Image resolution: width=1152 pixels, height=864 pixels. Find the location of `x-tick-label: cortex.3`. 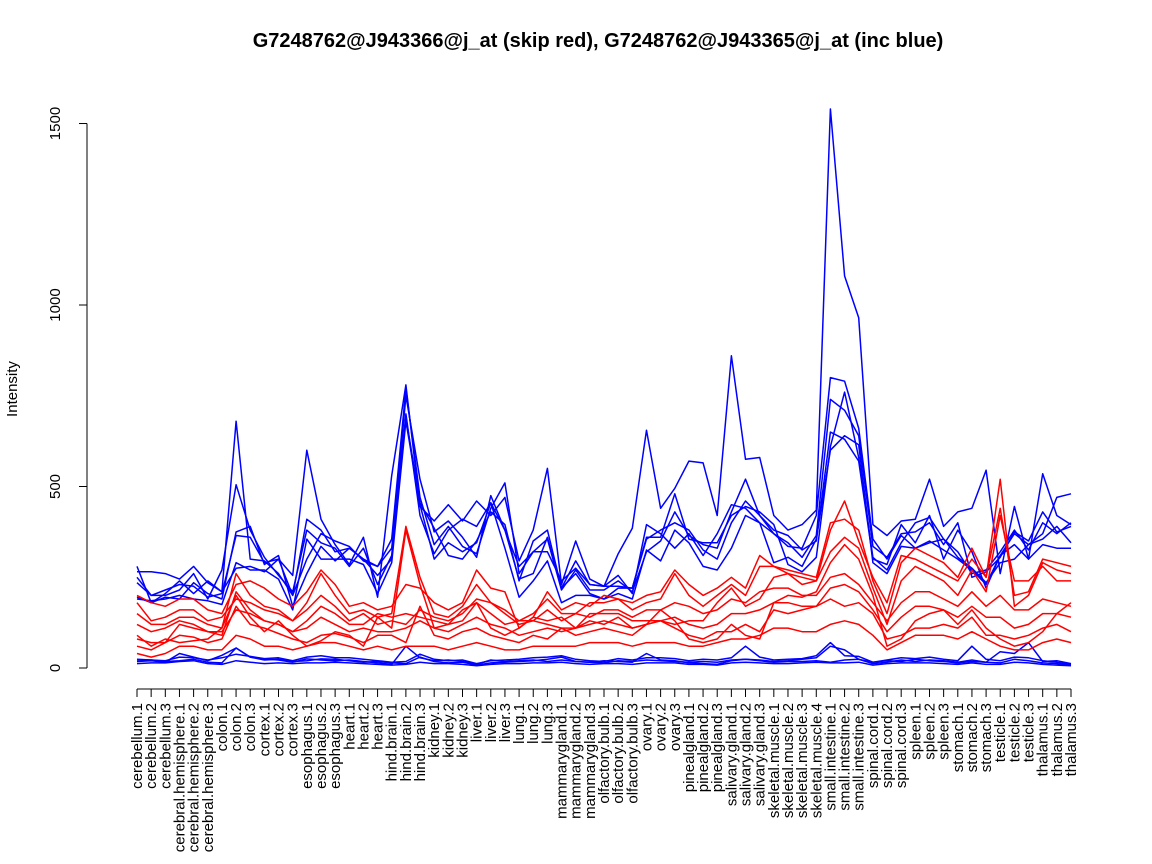

x-tick-label: cortex.3 is located at coordinates (293, 729).